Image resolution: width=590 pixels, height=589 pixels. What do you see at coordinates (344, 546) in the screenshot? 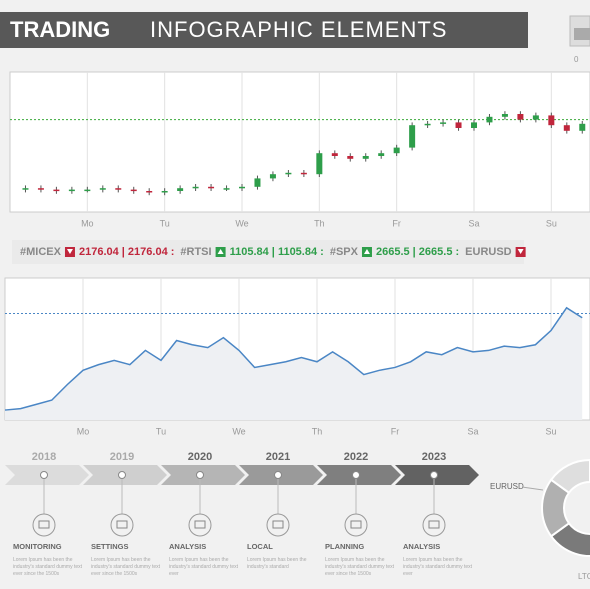
I see `step-label: PLANNING` at bounding box center [344, 546].